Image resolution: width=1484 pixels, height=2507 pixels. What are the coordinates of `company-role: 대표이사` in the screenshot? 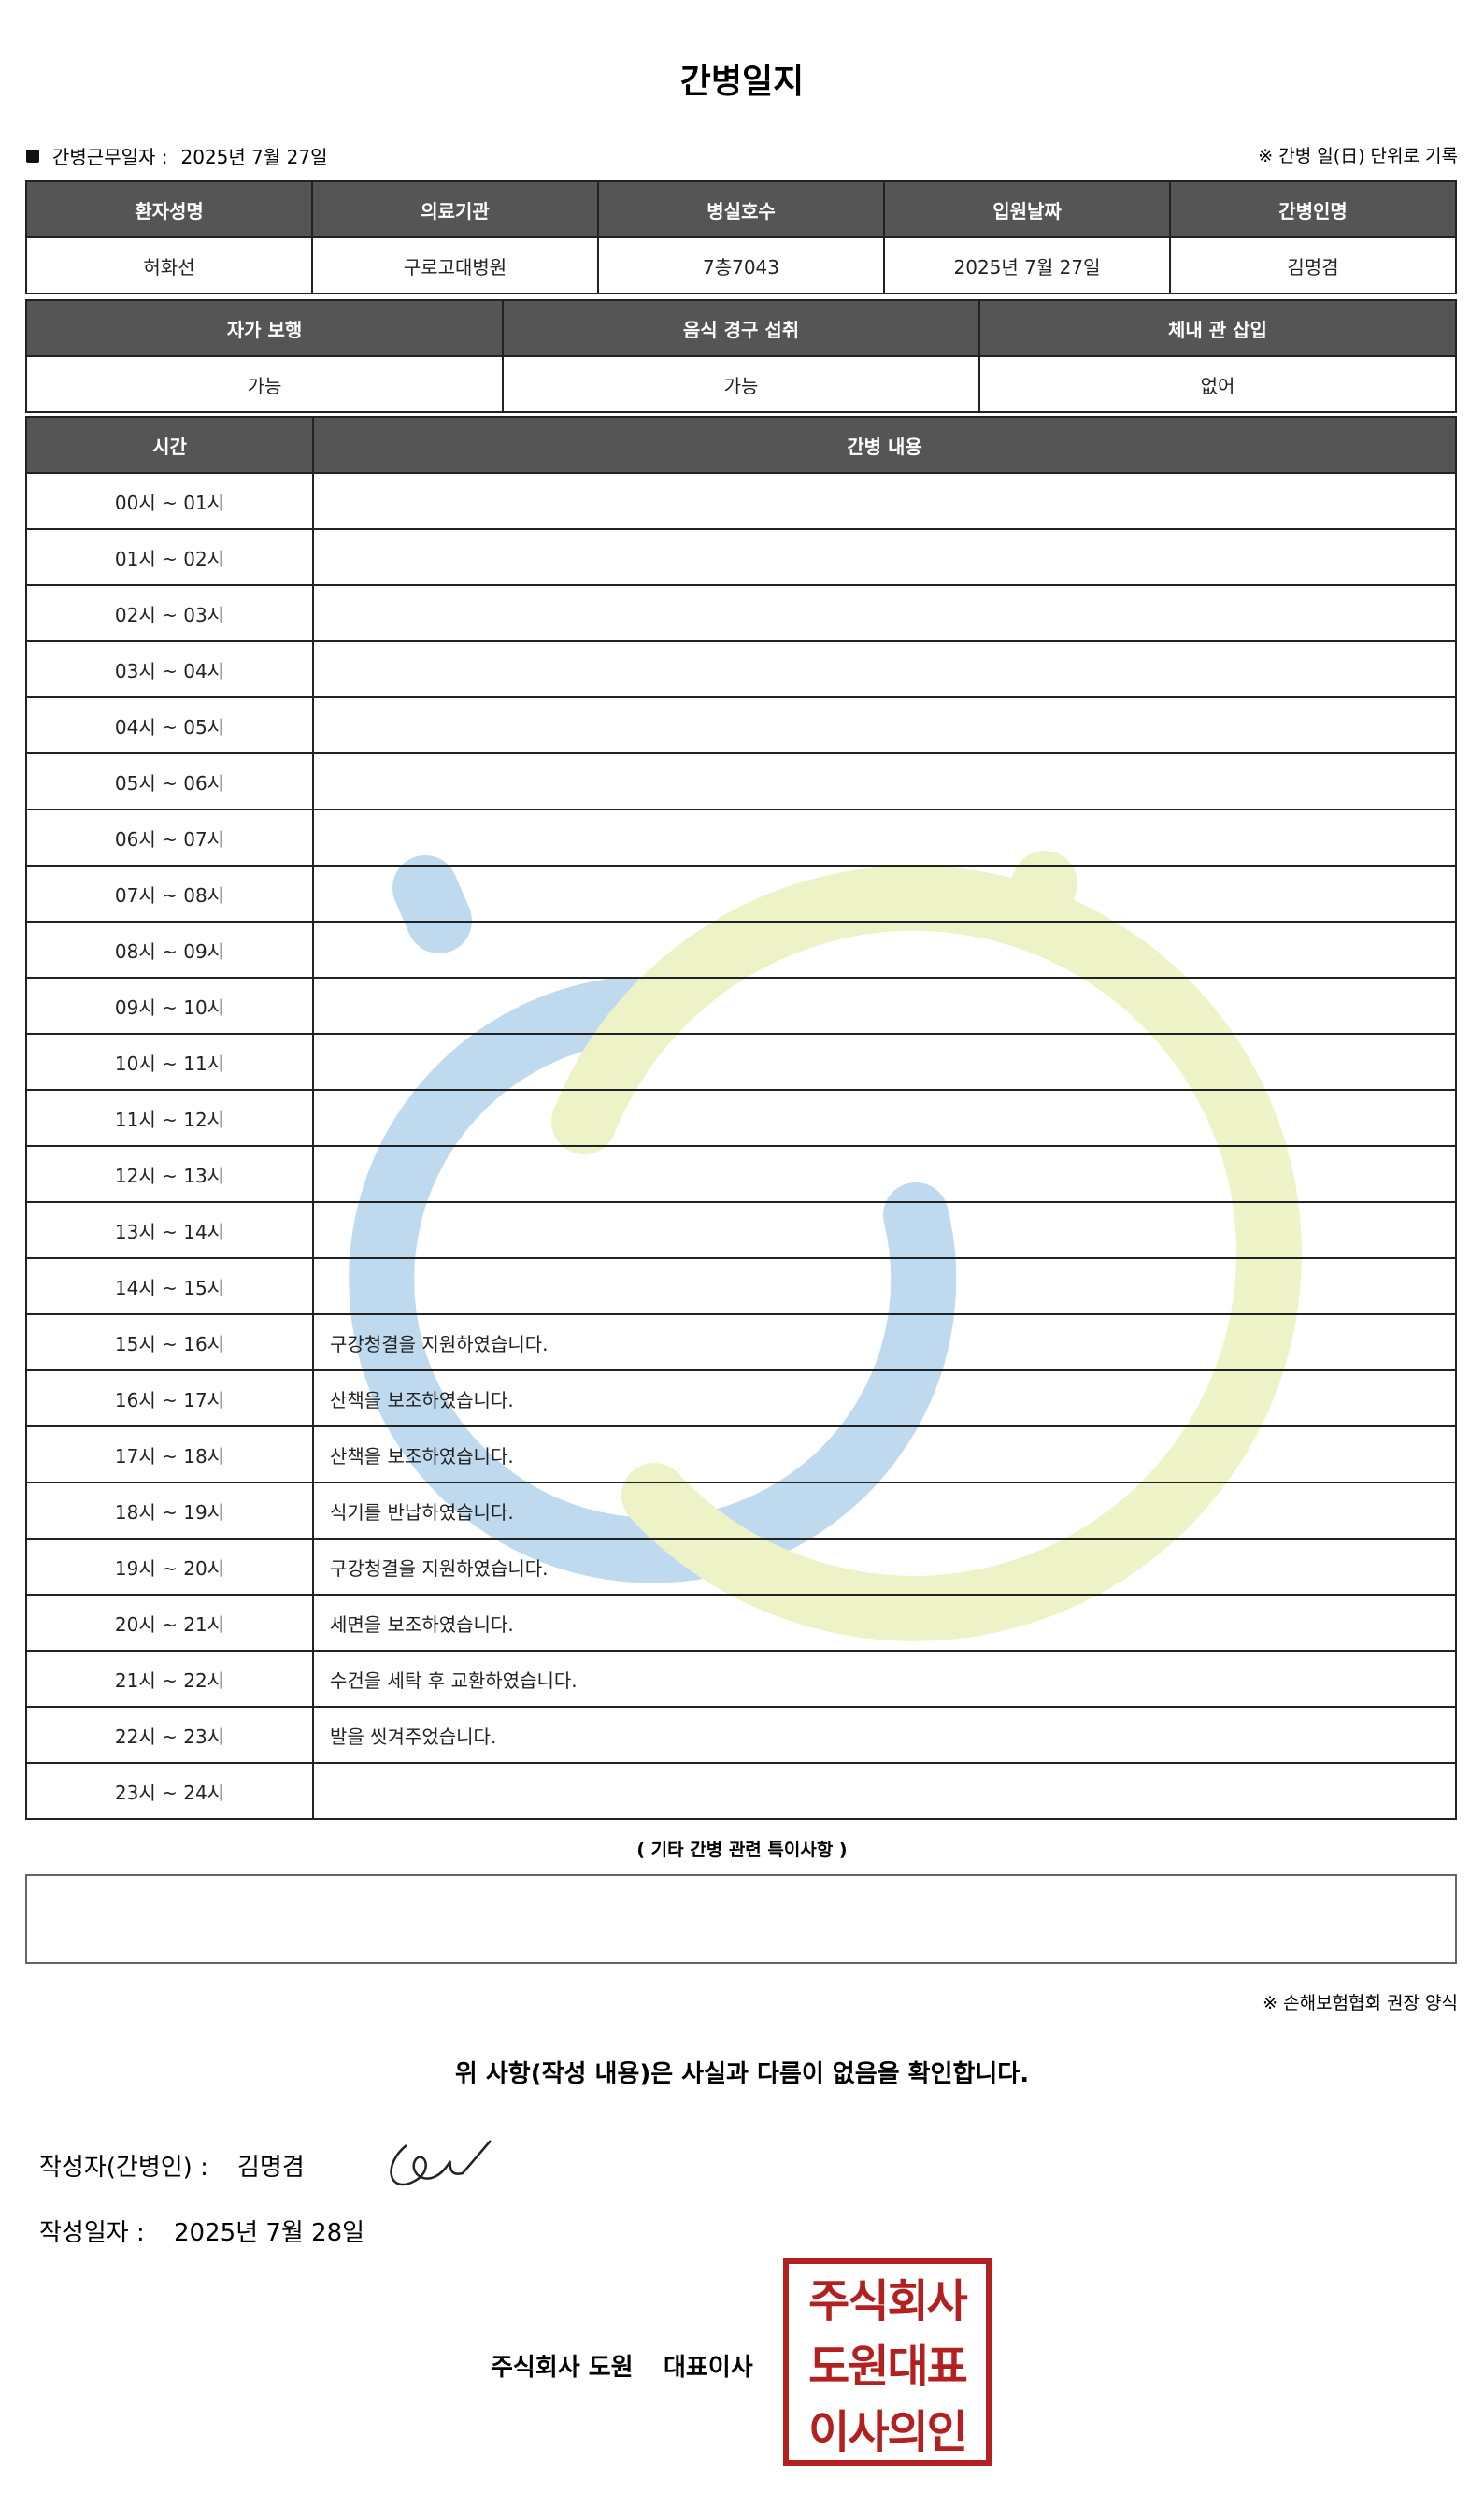 It's located at (708, 2368).